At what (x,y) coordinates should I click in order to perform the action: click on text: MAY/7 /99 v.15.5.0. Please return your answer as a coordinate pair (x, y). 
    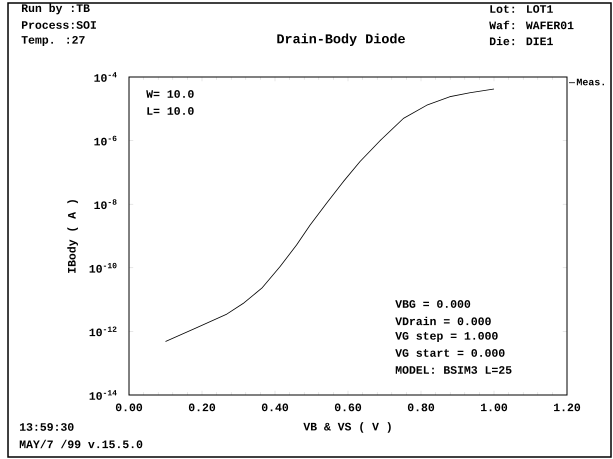
    Looking at the image, I should click on (81, 444).